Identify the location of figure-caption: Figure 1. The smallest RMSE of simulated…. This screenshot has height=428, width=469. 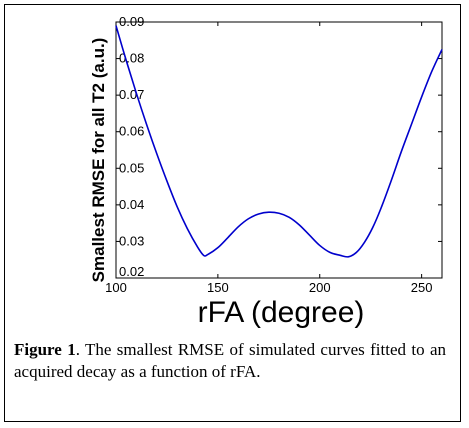
(230, 361).